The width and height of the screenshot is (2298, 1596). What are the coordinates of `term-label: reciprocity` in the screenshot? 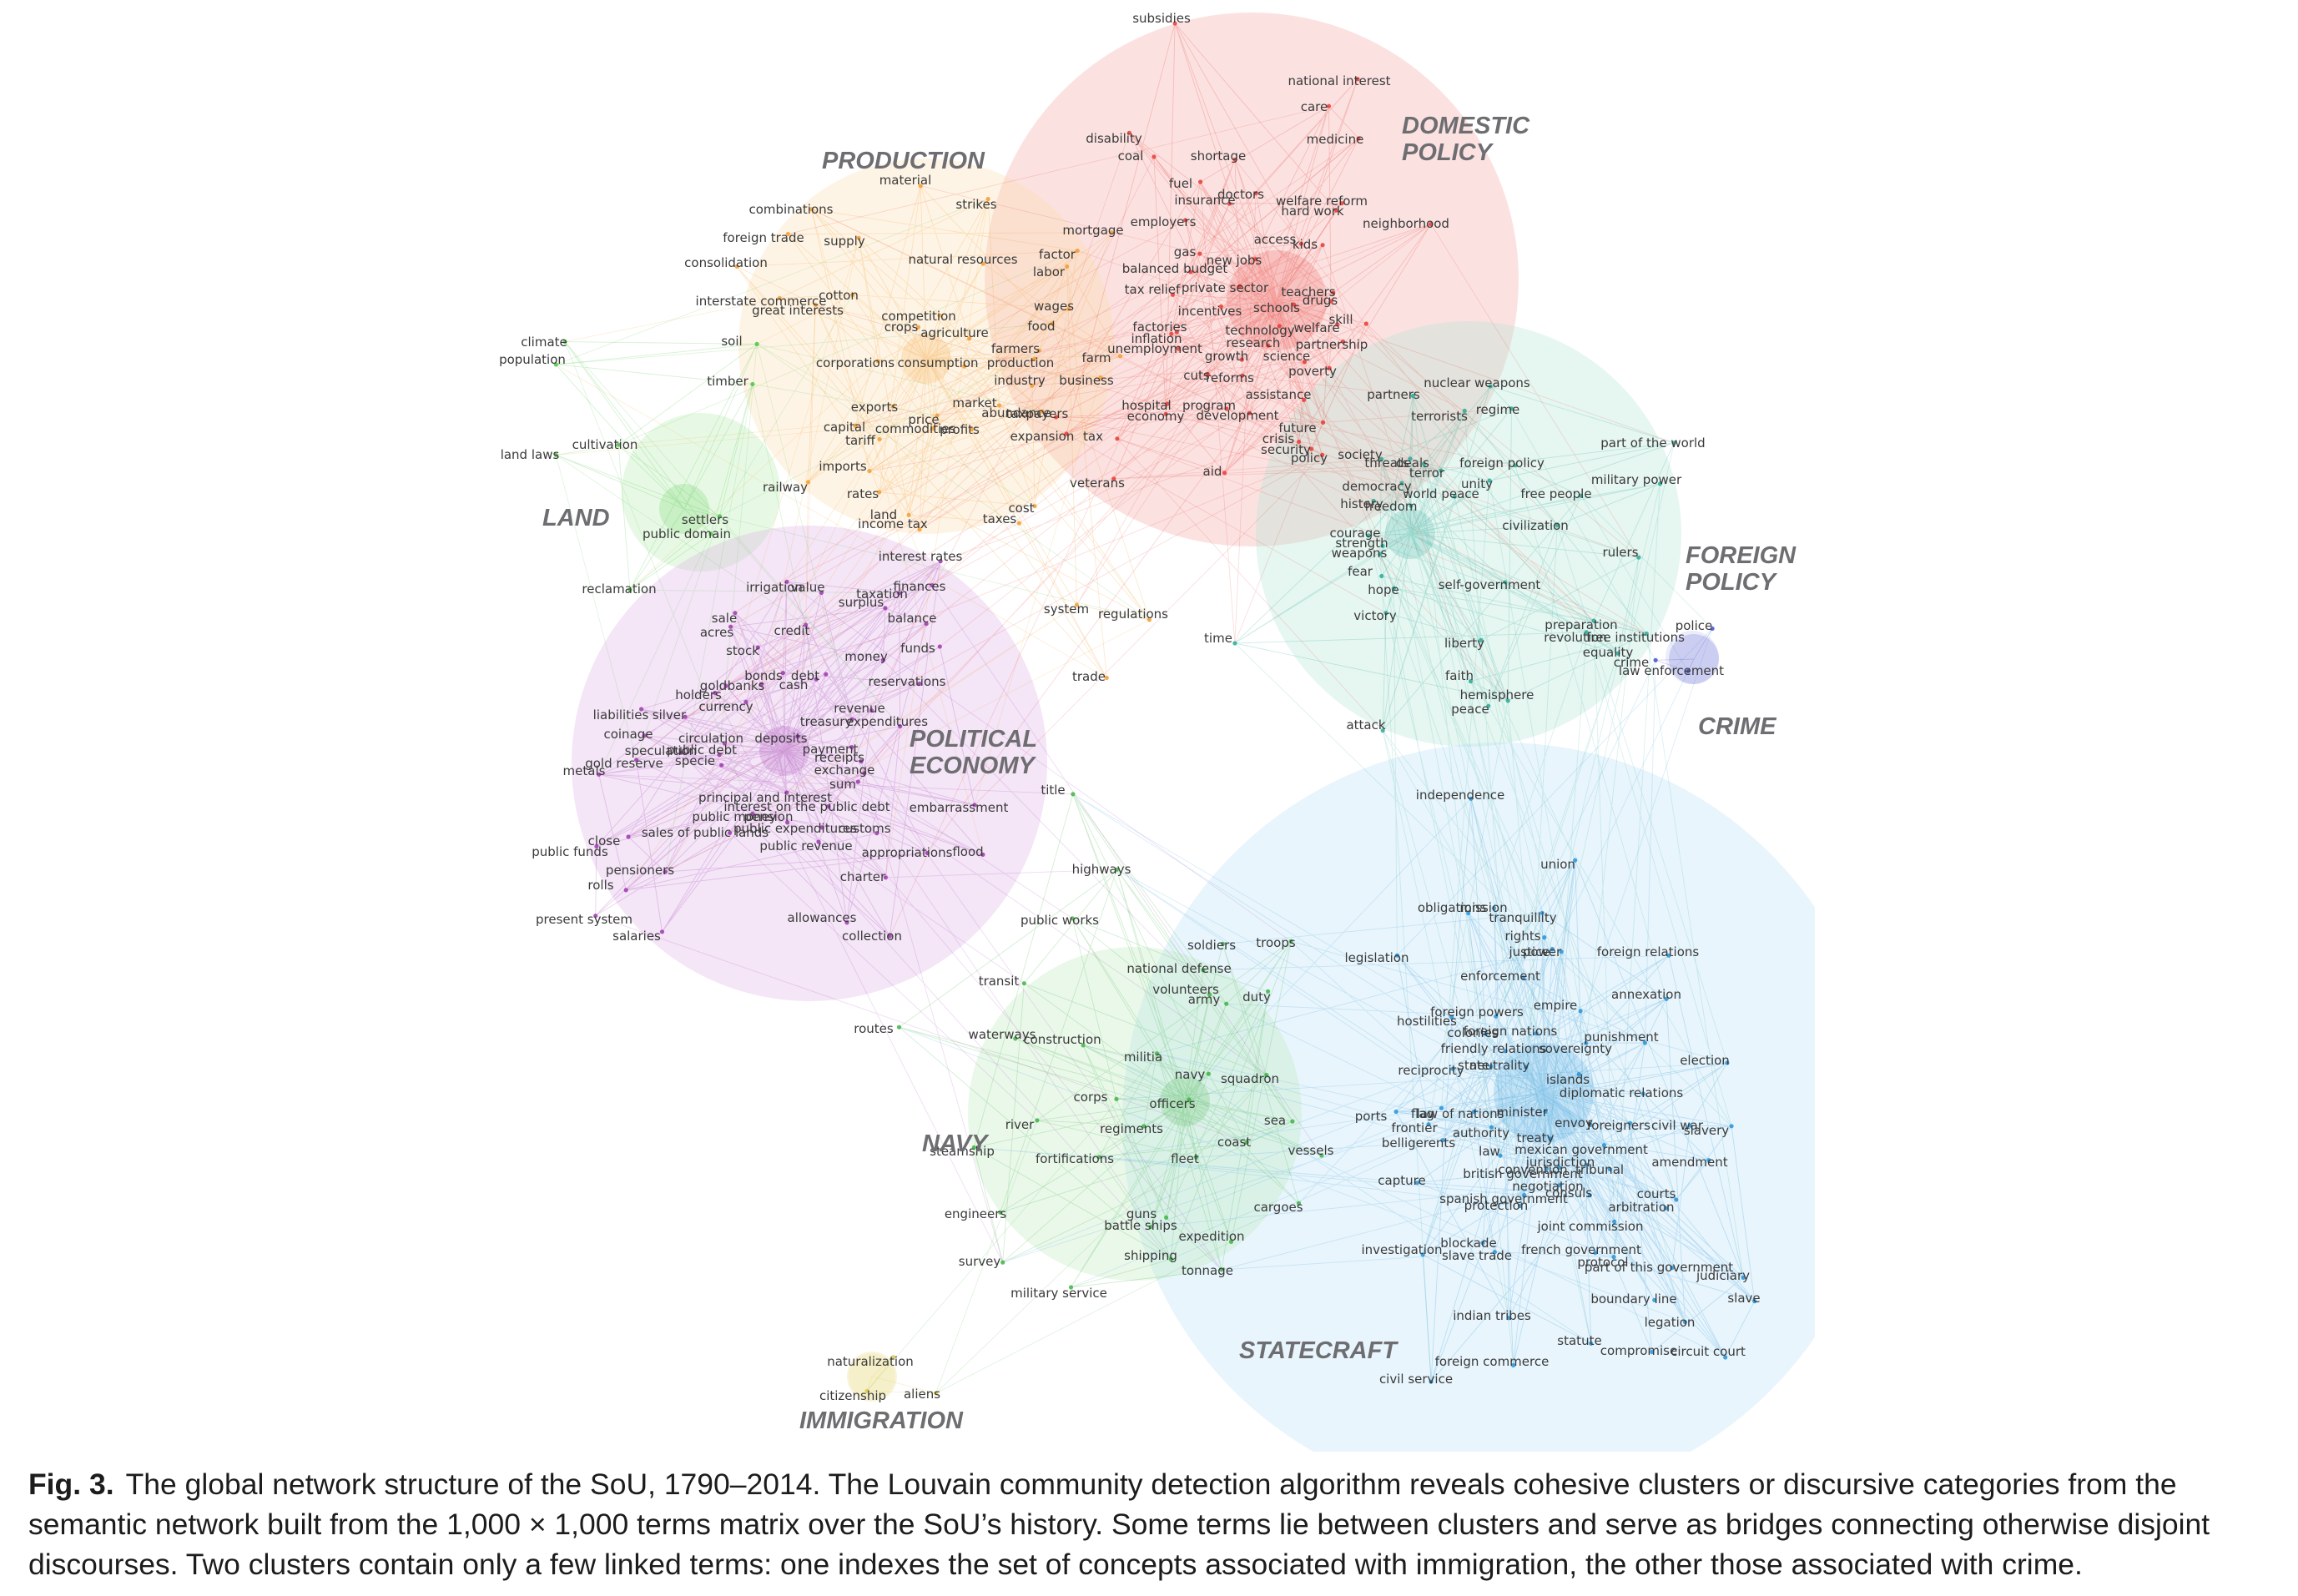 It's located at (1431, 1070).